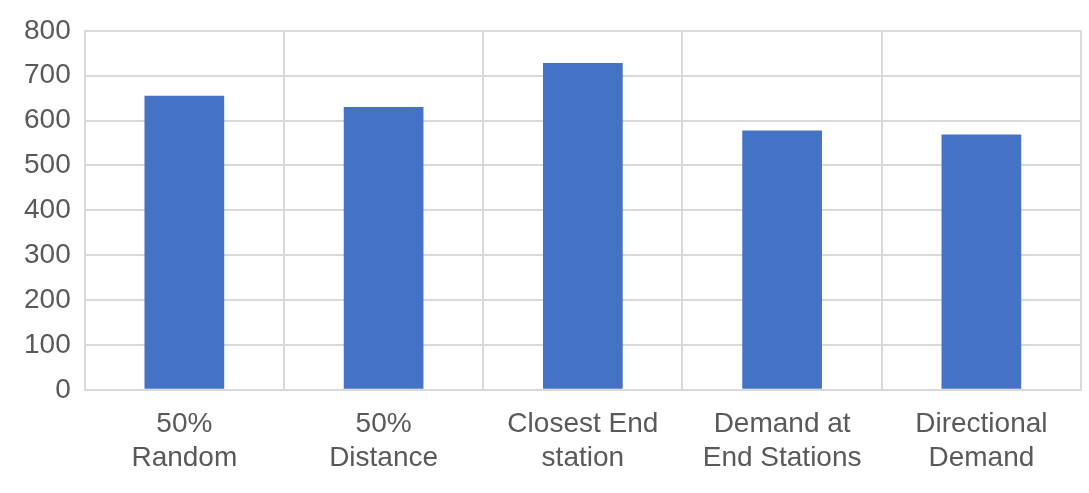 The height and width of the screenshot is (493, 1089). I want to click on x-tick-label: 50% Distance, so click(384, 439).